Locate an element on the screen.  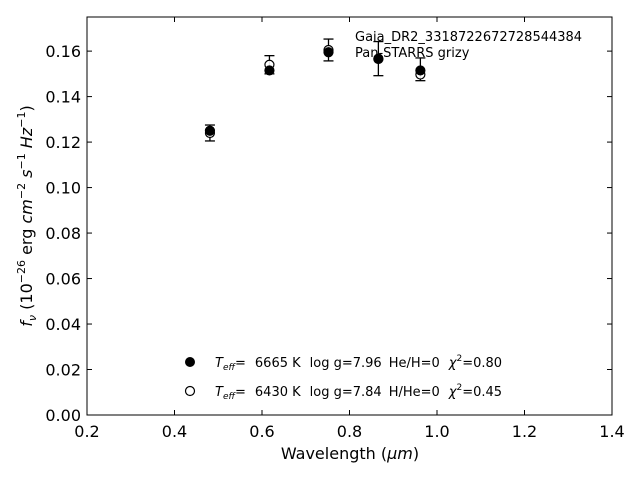
x-tick-label: 1.2 is located at coordinates (524, 431).